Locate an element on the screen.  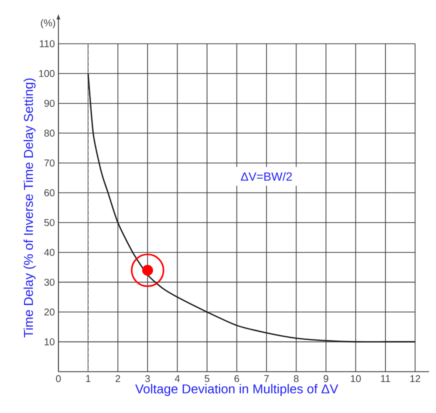
y-axis-title: Time Delay (% of Inverse Time Delay Setting) is located at coordinates (30, 208).